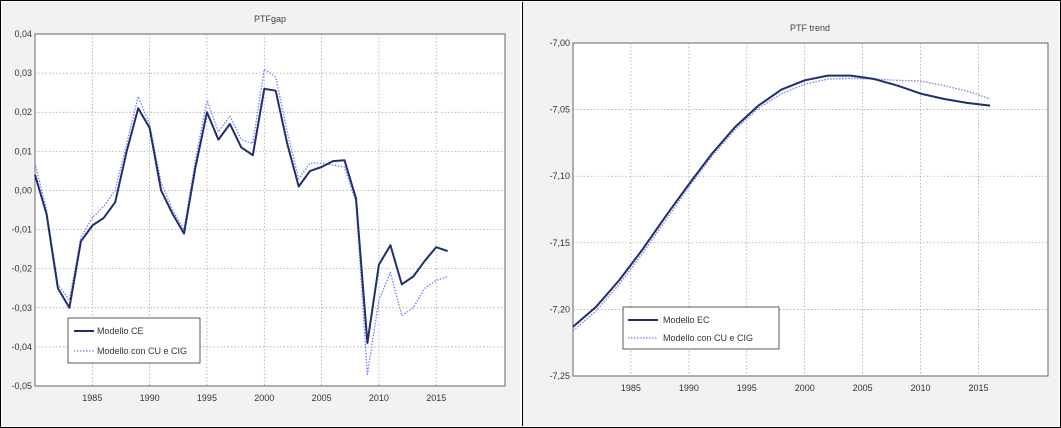  What do you see at coordinates (530, 0) in the screenshot?
I see `top-border` at bounding box center [530, 0].